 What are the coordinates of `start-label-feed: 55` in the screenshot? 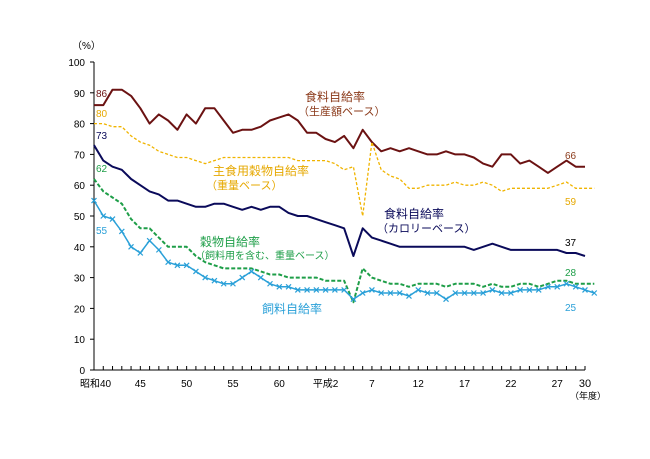 It's located at (102, 231).